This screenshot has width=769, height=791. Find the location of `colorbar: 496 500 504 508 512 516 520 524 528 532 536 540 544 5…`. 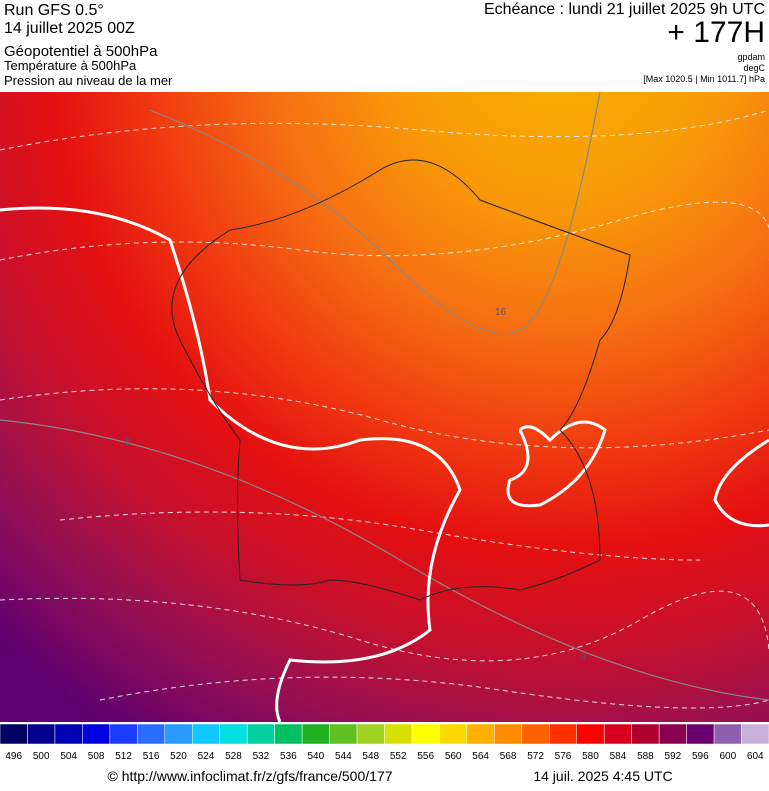

colorbar: 496 500 504 508 512 516 520 524 528 532 536 540 544 5… is located at coordinates (384, 742).